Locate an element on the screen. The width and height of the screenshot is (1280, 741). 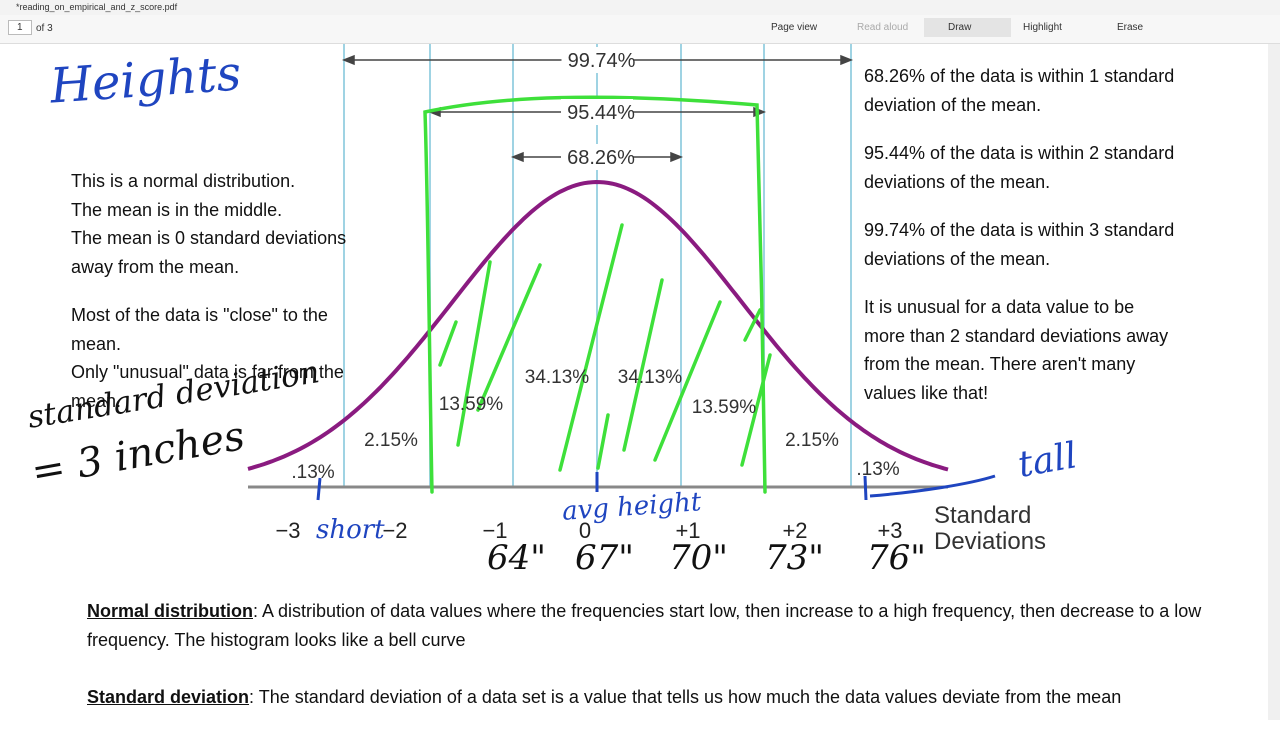
toolbar-button: Draw is located at coordinates (968, 27).